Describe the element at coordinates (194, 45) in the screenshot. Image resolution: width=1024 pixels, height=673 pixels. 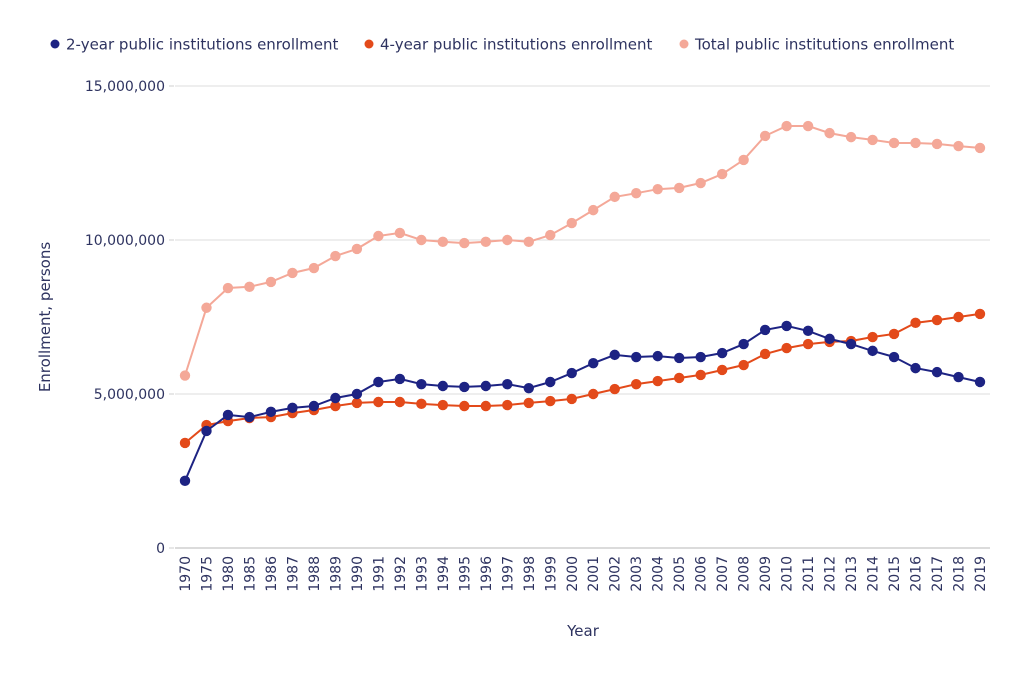
I see `legend-item: 2-year public institutions enrollment` at that location.